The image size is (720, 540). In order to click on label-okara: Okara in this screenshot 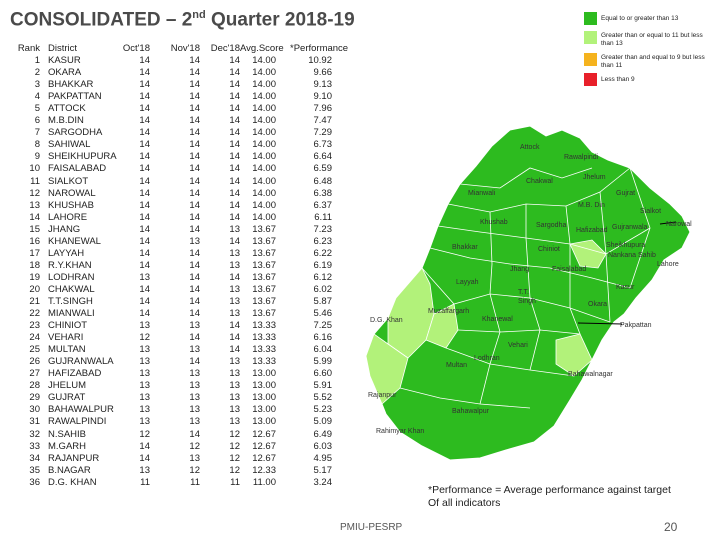, I will do `click(597, 304)`.